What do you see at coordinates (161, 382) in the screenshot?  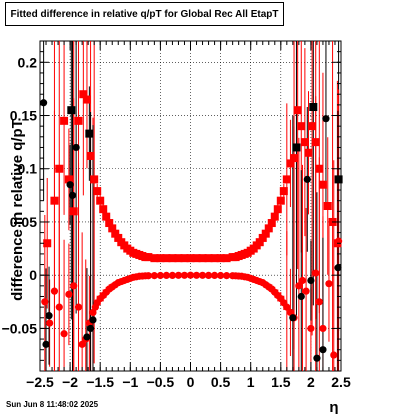 I see `x-tick-label: −0.5` at bounding box center [161, 382].